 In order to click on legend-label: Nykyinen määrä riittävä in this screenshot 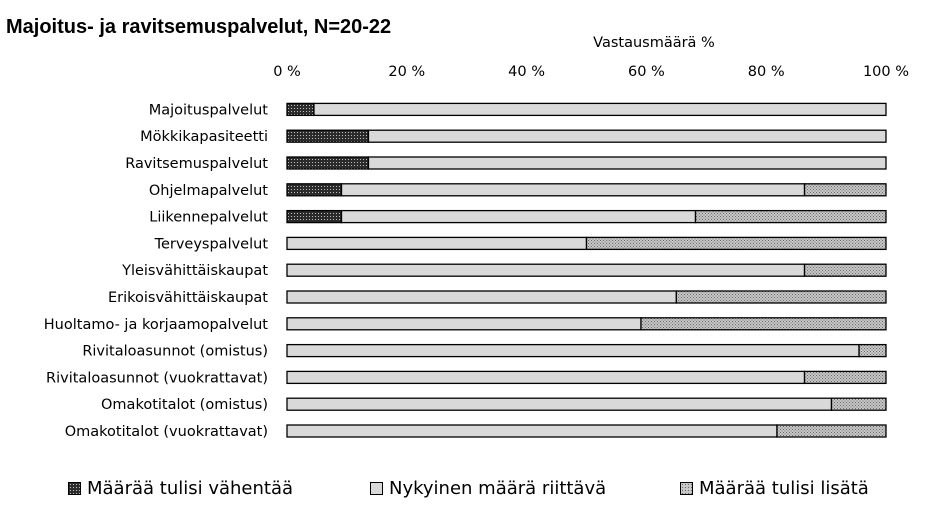, I will do `click(498, 488)`.